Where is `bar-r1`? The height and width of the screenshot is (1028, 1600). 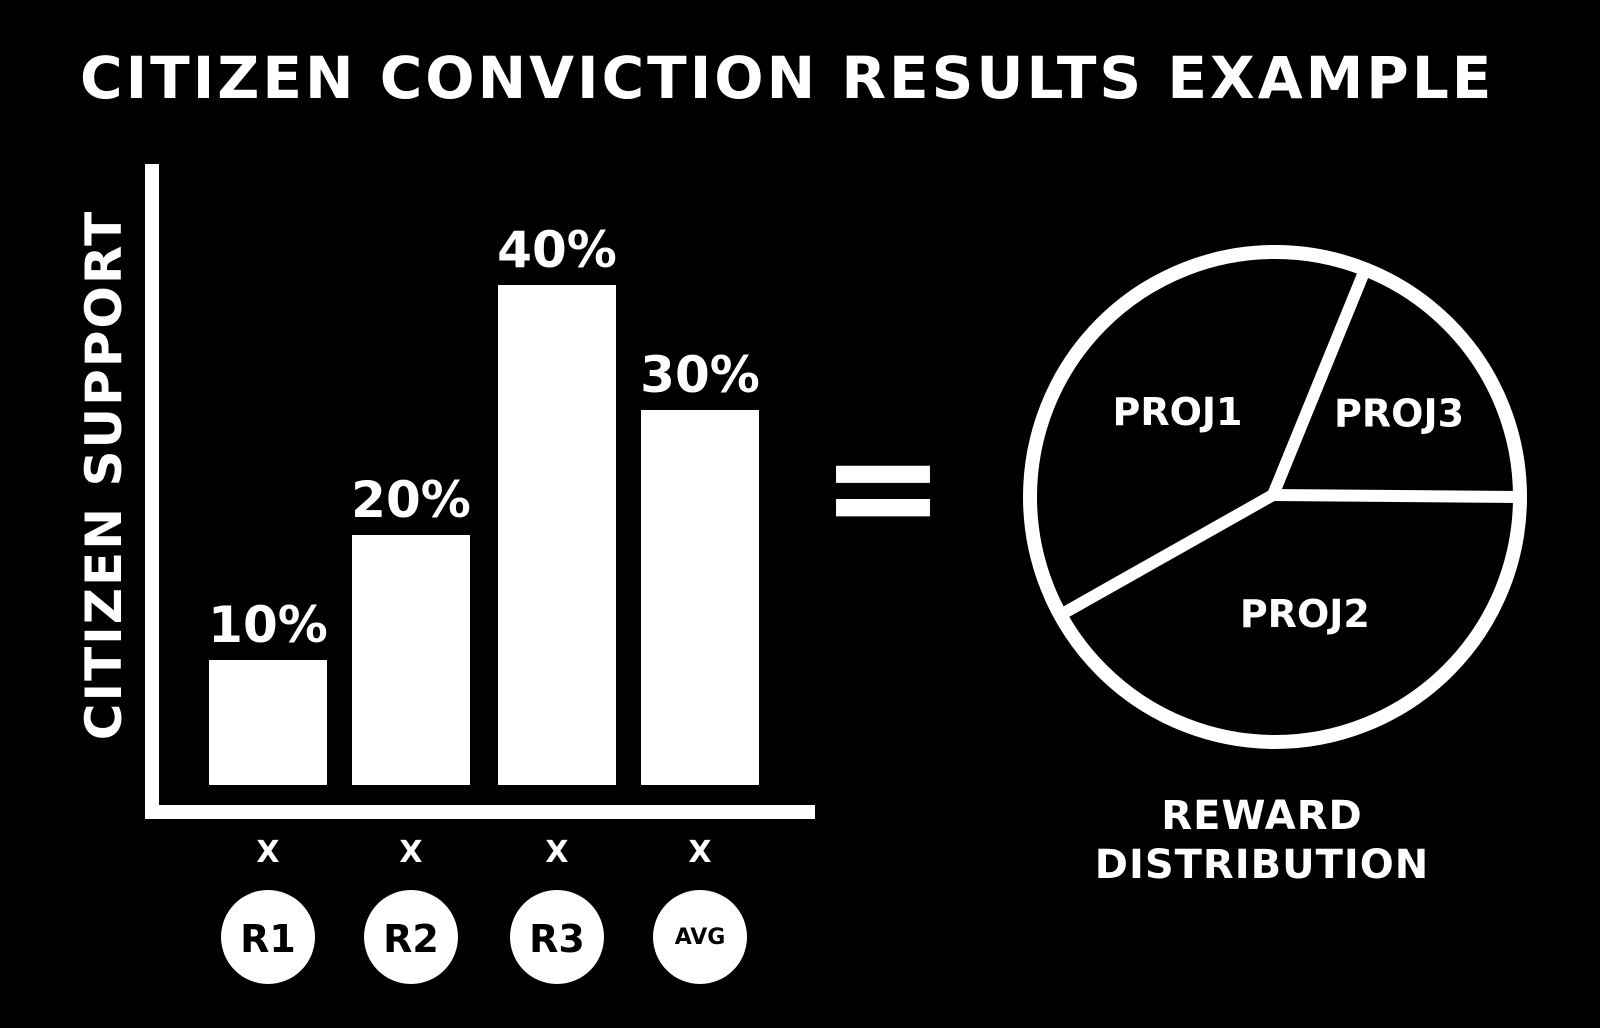
bar-r1 is located at coordinates (268, 722).